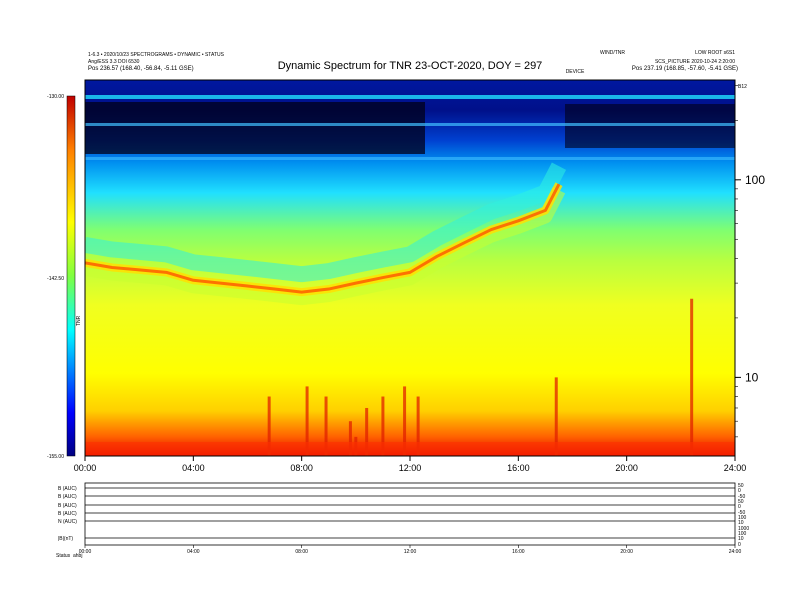  Describe the element at coordinates (55, 97) in the screenshot. I see `colorbar-tick-top: -130.00` at that location.